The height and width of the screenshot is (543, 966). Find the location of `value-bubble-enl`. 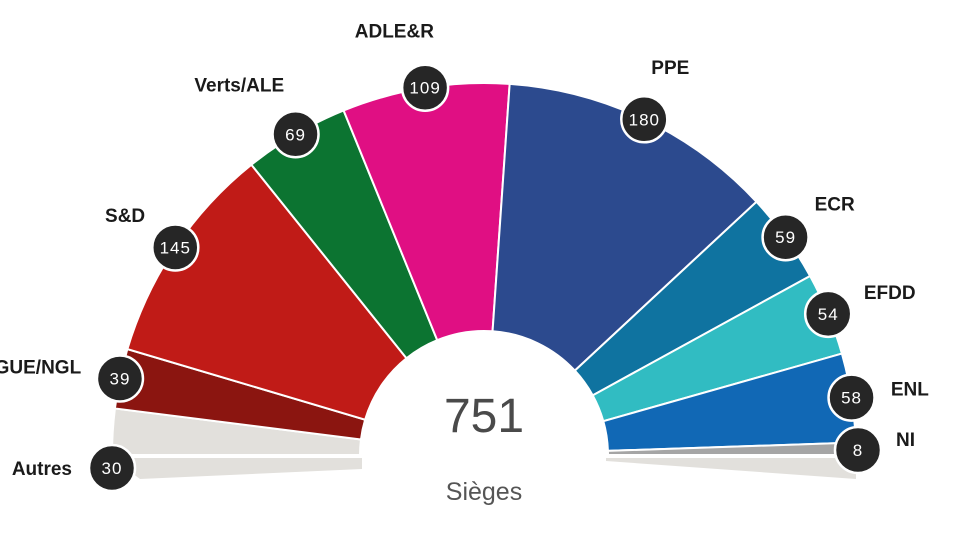

value-bubble-enl is located at coordinates (851, 397).